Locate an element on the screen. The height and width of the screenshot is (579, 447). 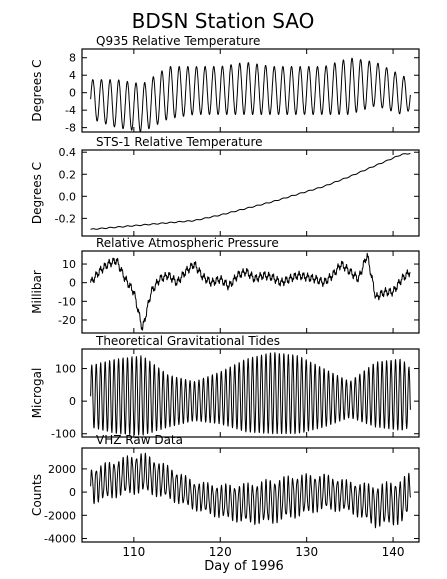
panel-title: Theoretical Gravitational Tides is located at coordinates (187, 341).